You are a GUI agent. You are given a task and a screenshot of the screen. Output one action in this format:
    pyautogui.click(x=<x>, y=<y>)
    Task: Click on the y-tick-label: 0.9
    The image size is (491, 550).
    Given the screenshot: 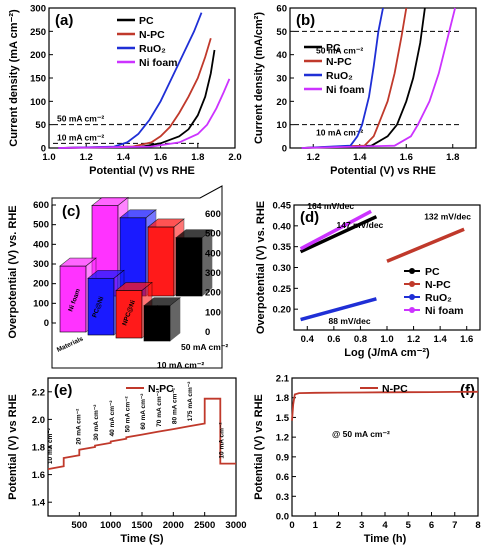 What is the action you would take?
    pyautogui.click(x=282, y=457)
    